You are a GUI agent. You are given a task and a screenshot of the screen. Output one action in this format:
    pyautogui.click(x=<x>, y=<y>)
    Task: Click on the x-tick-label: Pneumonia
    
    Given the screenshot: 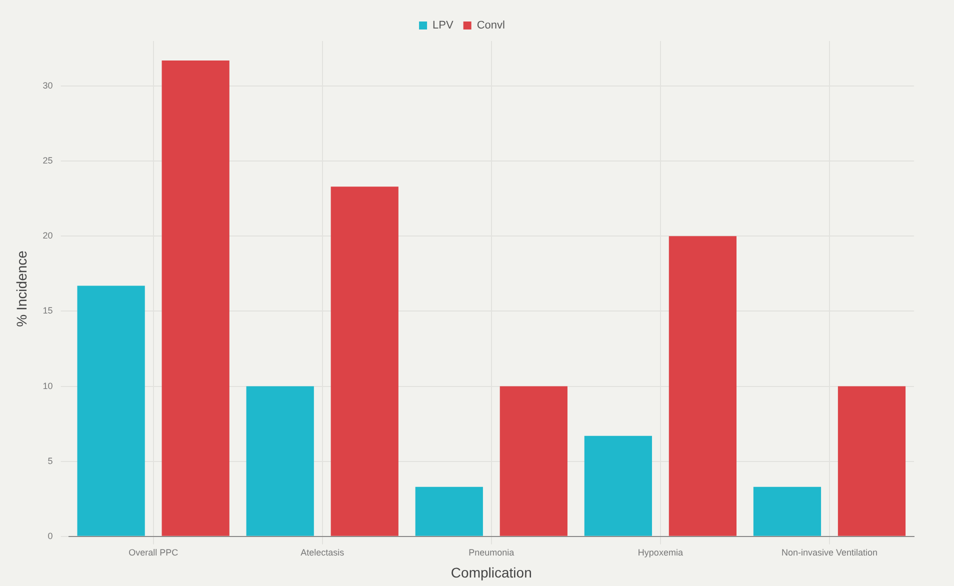 What is the action you would take?
    pyautogui.click(x=491, y=552)
    